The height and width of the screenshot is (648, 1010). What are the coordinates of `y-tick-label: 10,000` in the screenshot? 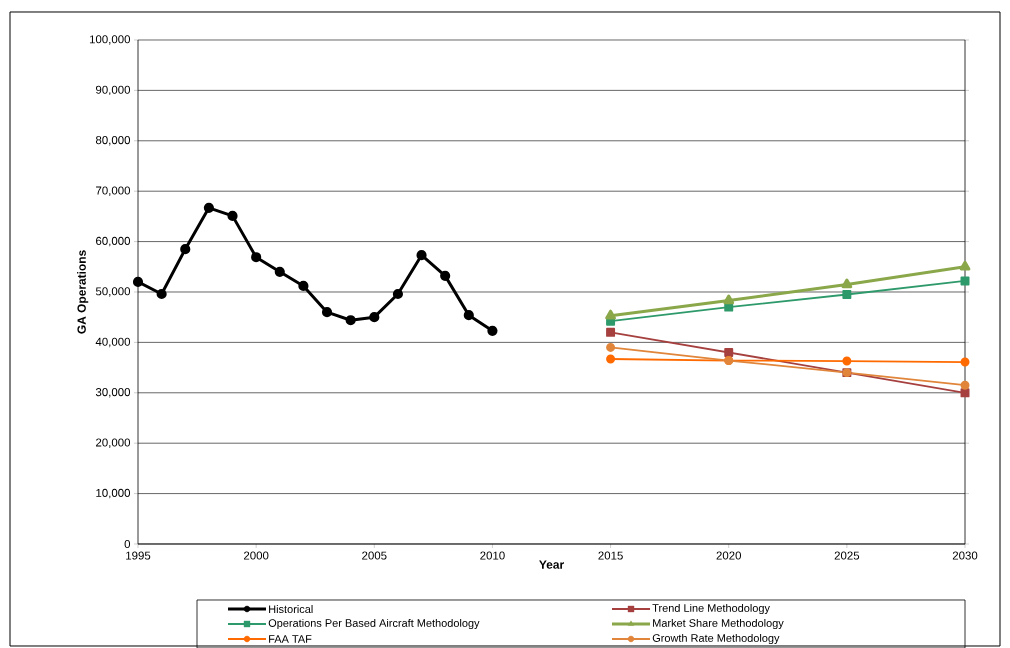 It's located at (113, 493).